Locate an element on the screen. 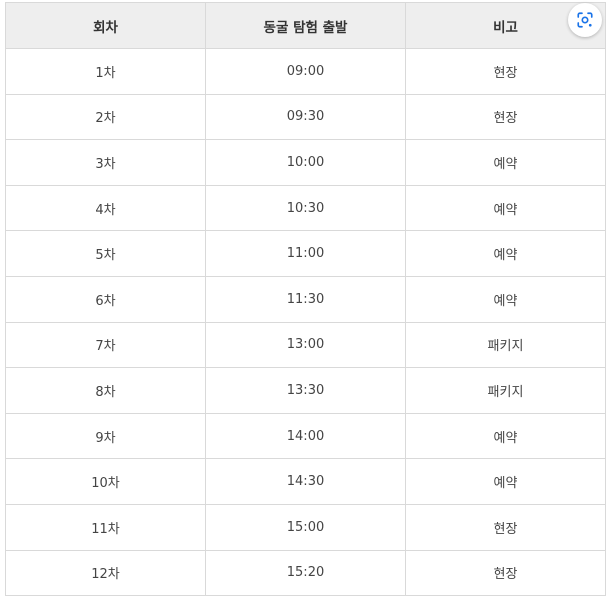 The width and height of the screenshot is (611, 597). table-row: 3차 10:00 예약 is located at coordinates (305, 162).